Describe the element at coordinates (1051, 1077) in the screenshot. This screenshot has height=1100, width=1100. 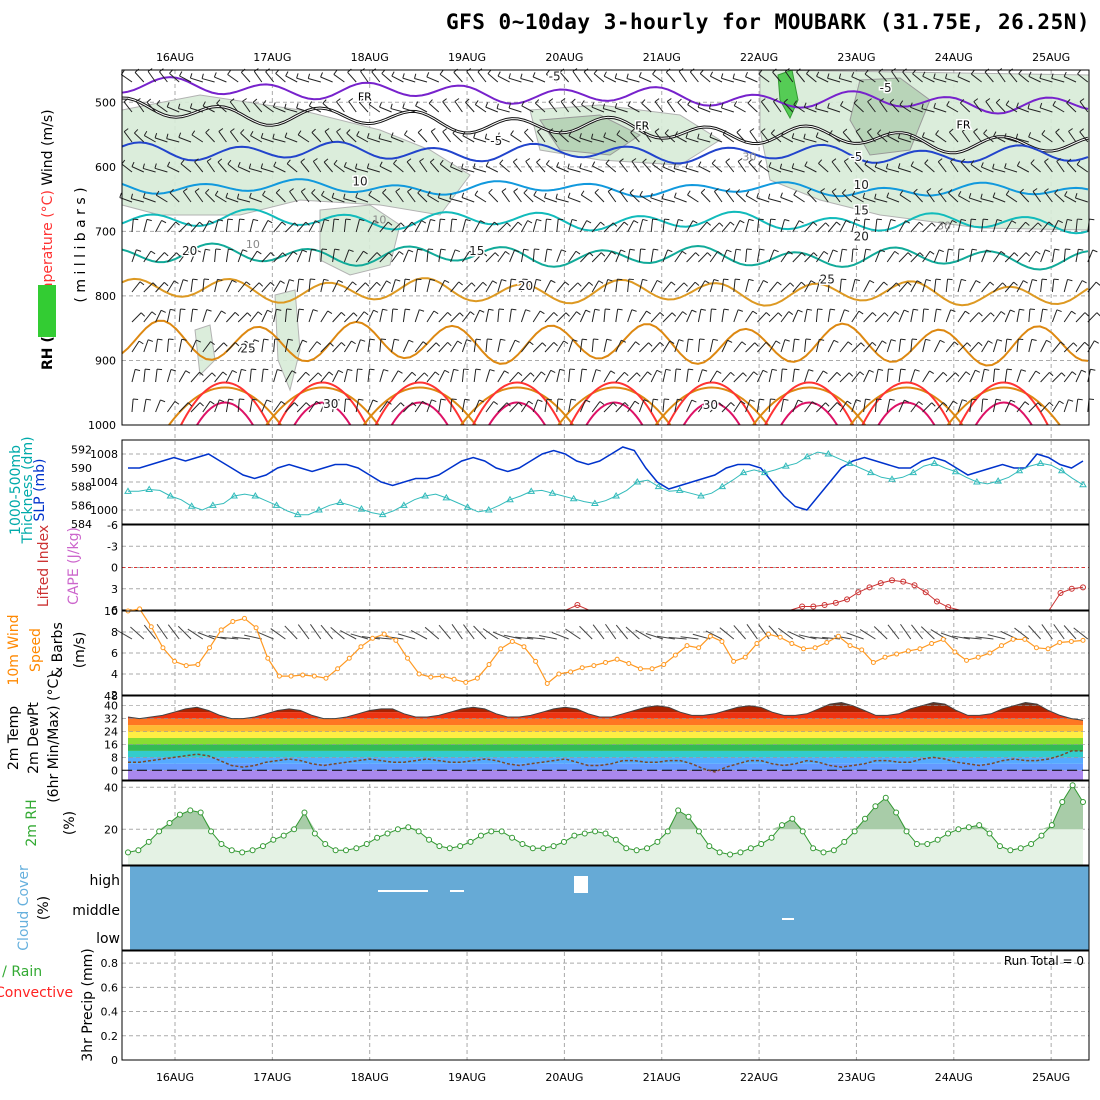
I see `bottom-date-label: 25AUG` at that location.